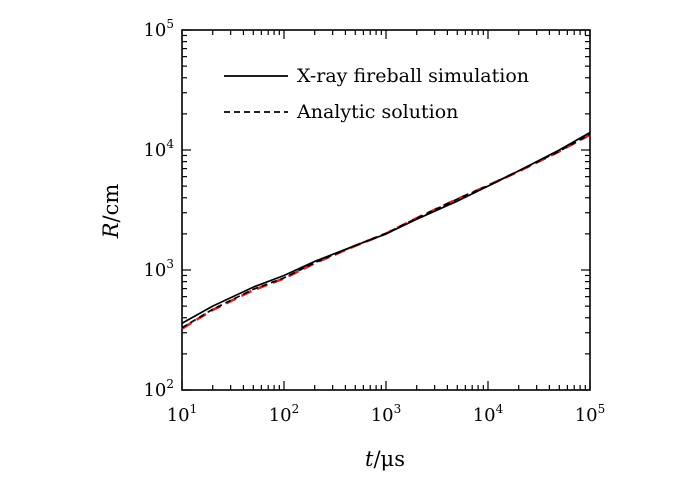  I want to click on x-axis-label: t/μs, so click(385, 459).